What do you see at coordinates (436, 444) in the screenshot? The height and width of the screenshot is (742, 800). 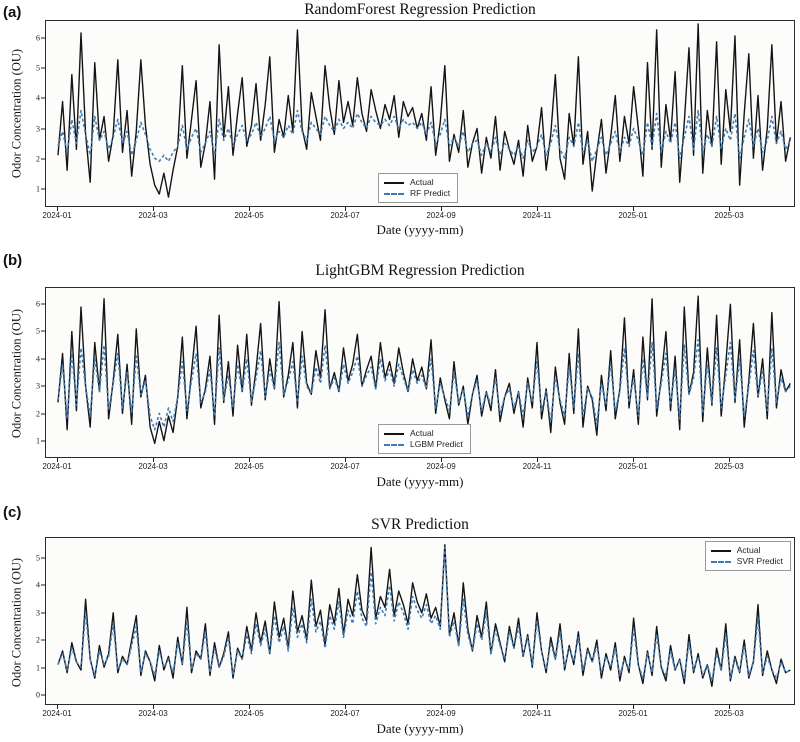 I see `legend-label-predict: LGBM Predict` at bounding box center [436, 444].